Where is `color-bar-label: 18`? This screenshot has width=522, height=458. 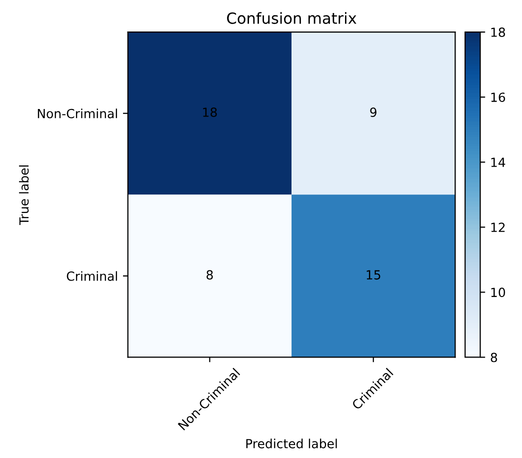 color-bar-label: 18 is located at coordinates (498, 32).